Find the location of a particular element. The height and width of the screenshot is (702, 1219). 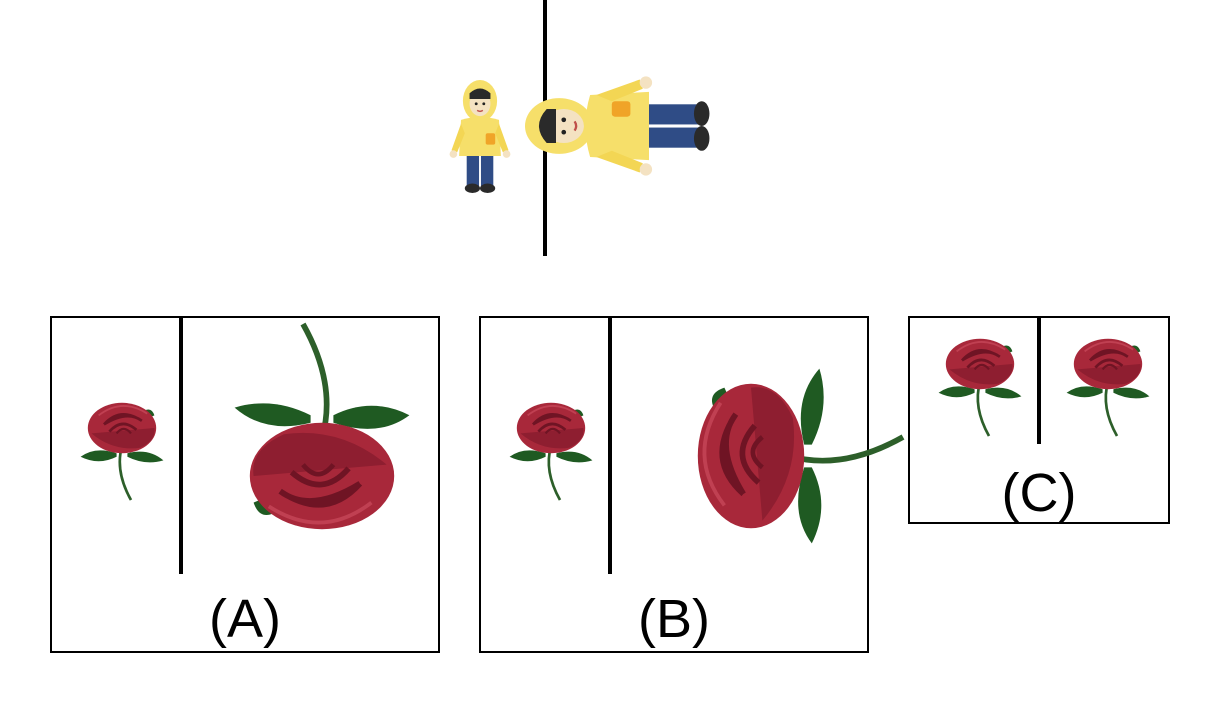

option-c-box: (C) is located at coordinates (1039, 420).